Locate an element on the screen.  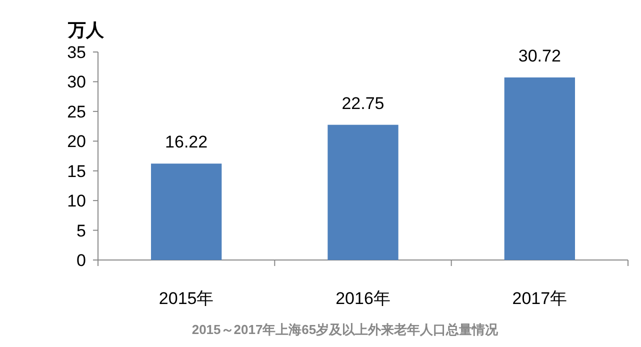
y-tick-label: 30 is located at coordinates (76, 82).